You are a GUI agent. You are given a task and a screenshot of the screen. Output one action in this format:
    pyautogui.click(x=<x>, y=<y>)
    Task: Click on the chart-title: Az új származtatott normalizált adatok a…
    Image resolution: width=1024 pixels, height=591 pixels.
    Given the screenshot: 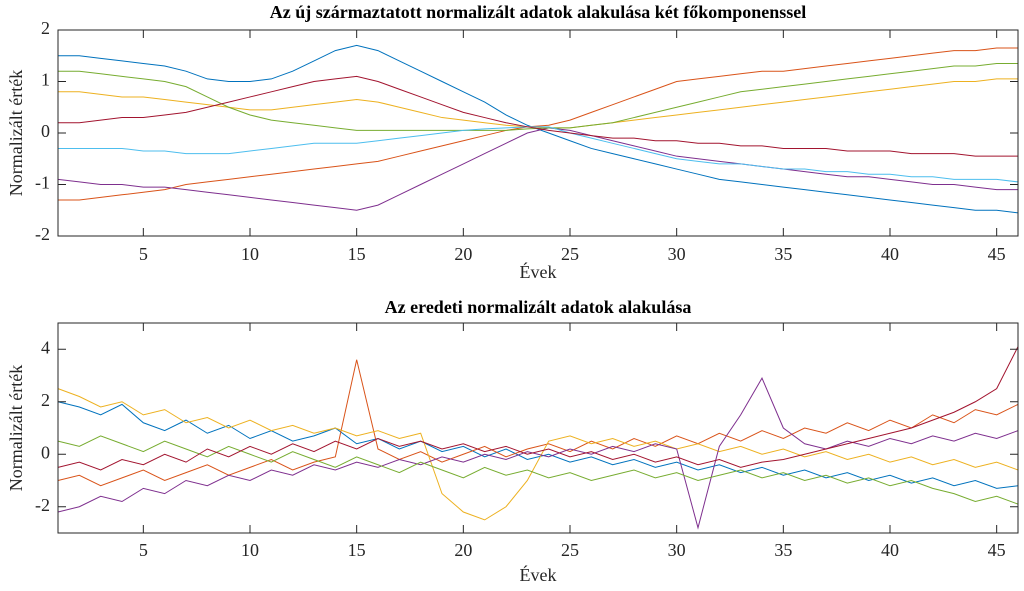 What is the action you would take?
    pyautogui.click(x=538, y=12)
    